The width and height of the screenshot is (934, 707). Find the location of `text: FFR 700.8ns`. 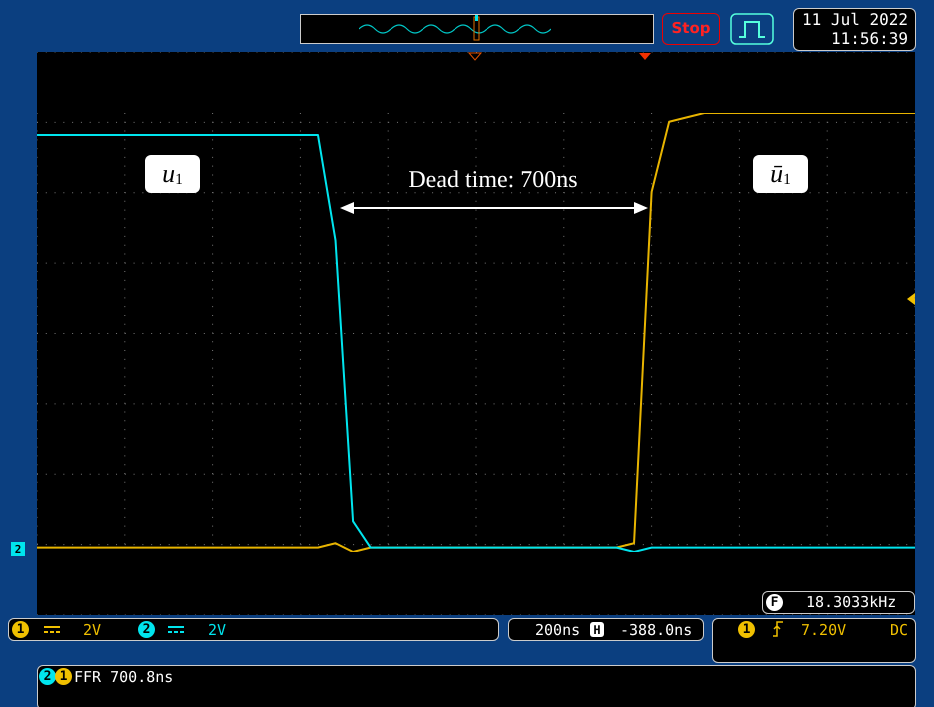

text: FFR 700.8ns is located at coordinates (124, 677).